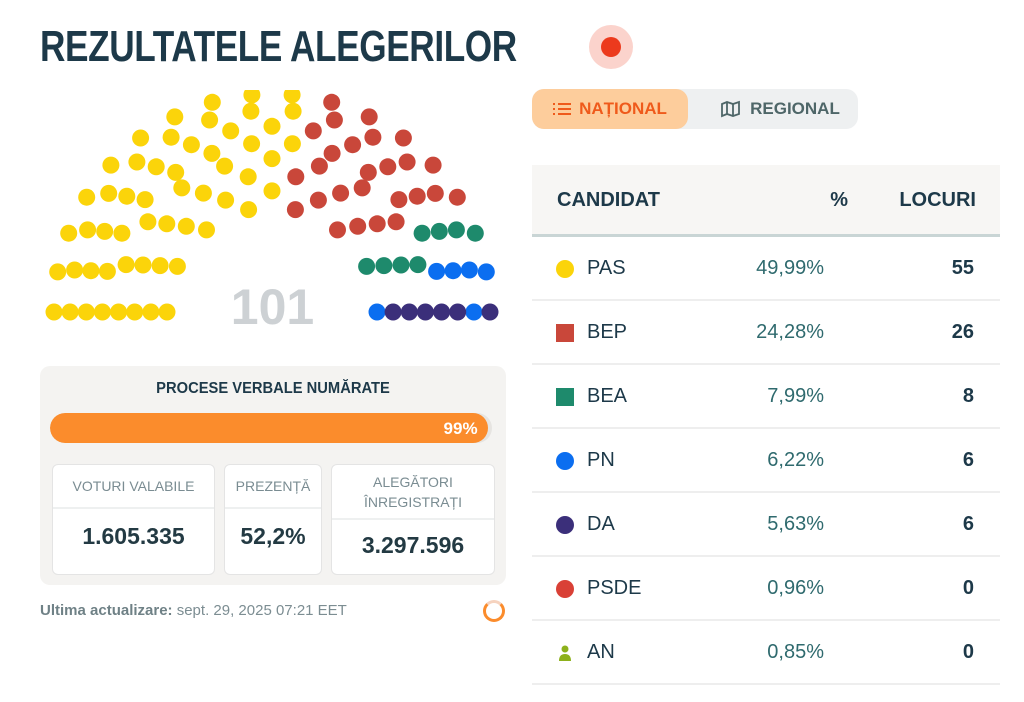 This screenshot has height=702, width=1024. Describe the element at coordinates (272, 307) in the screenshot. I see `total-seats: 101` at that location.